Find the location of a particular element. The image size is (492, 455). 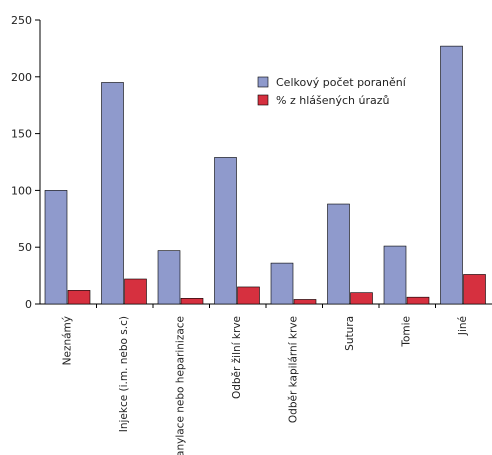

y-tick-label: 0 is located at coordinates (28, 304).